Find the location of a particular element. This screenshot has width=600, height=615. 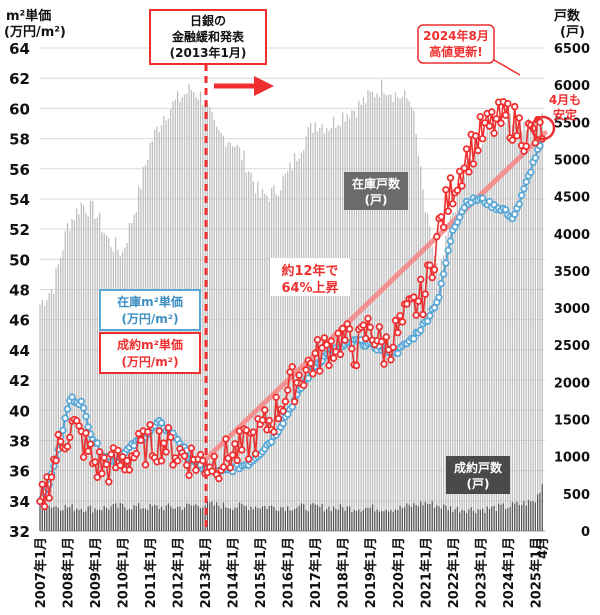

svg-text: 2024年8月 is located at coordinates (456, 35).